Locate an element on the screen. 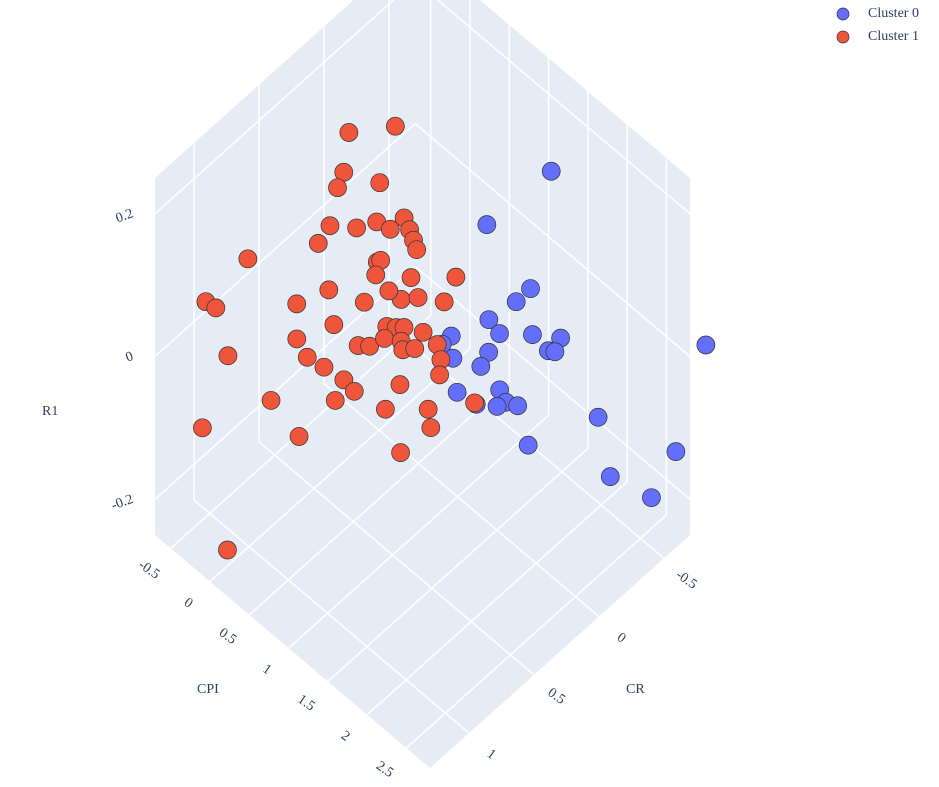 Image resolution: width=939 pixels, height=787 pixels. x-tick-label: 0 is located at coordinates (188, 603).